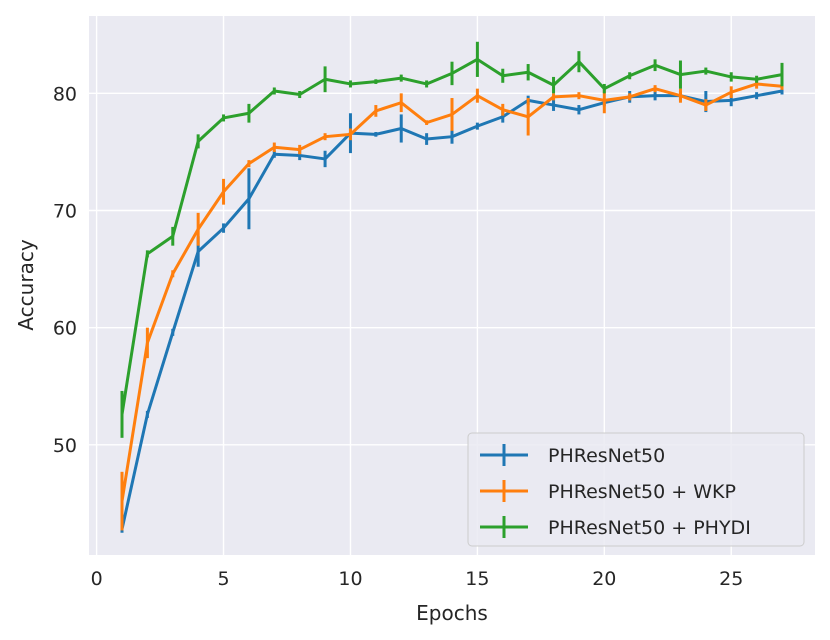  Describe the element at coordinates (65, 94) in the screenshot. I see `y-tick-label: 80` at that location.